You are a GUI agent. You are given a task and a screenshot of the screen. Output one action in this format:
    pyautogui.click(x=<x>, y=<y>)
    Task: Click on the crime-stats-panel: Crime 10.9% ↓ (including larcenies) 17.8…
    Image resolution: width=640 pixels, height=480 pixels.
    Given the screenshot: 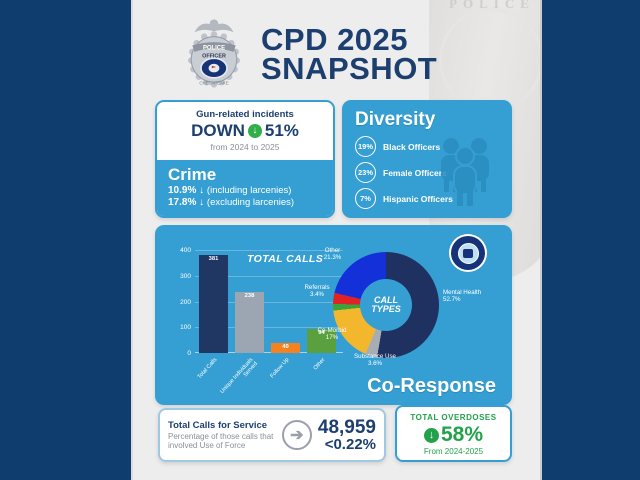 What is the action you would take?
    pyautogui.click(x=245, y=188)
    